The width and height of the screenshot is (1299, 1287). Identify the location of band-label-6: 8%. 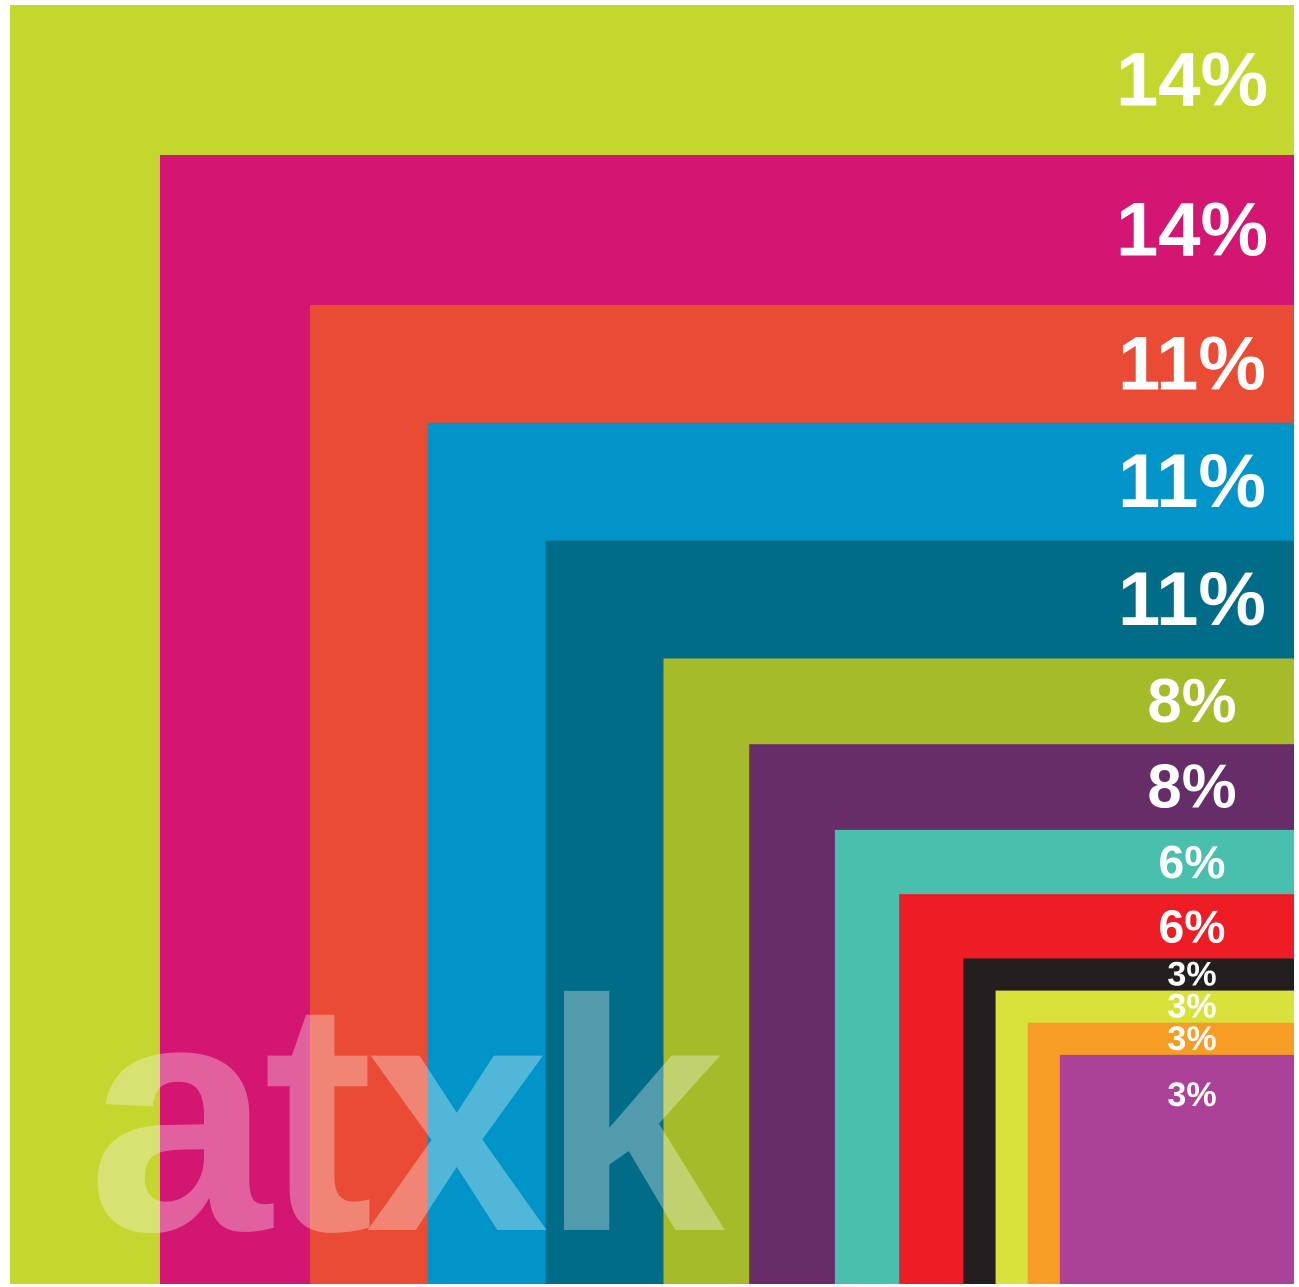
(1191, 701).